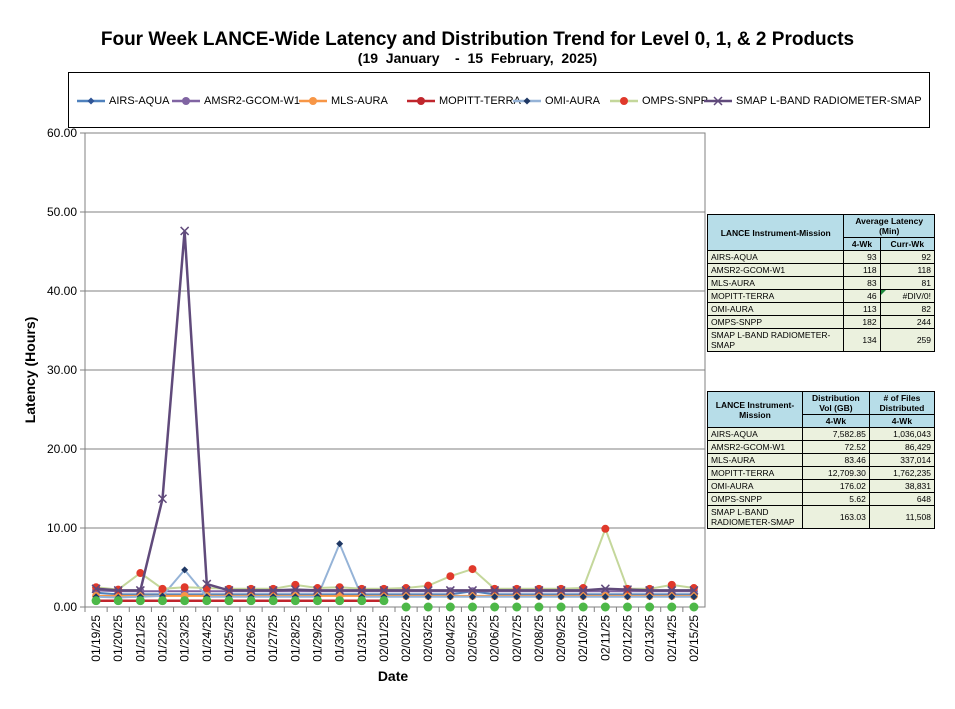 The image size is (955, 709). I want to click on x-tick-label: 02/03/25, so click(428, 638).